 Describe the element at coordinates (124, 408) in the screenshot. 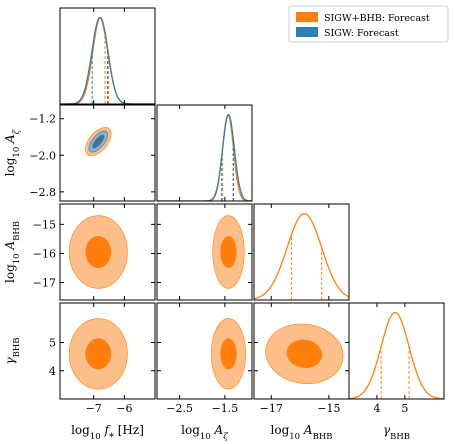

I see `x-tick-label: −6` at that location.